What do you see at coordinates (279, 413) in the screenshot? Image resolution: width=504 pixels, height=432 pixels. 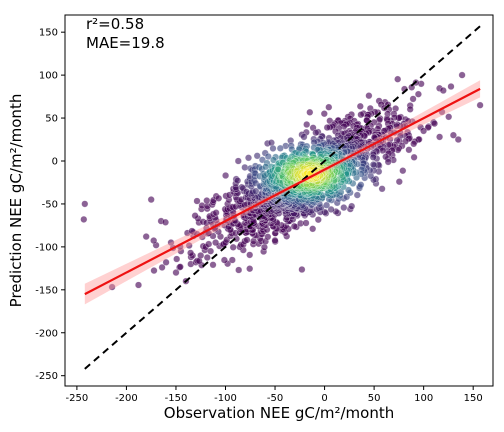 I see `x-axis-title: Observation NEE gC/m²/month` at bounding box center [279, 413].